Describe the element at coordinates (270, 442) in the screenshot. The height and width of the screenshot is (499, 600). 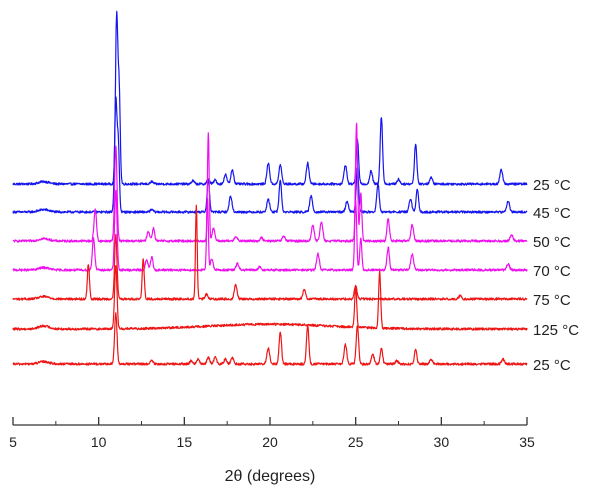
I see `x-tick-label: 20` at that location.